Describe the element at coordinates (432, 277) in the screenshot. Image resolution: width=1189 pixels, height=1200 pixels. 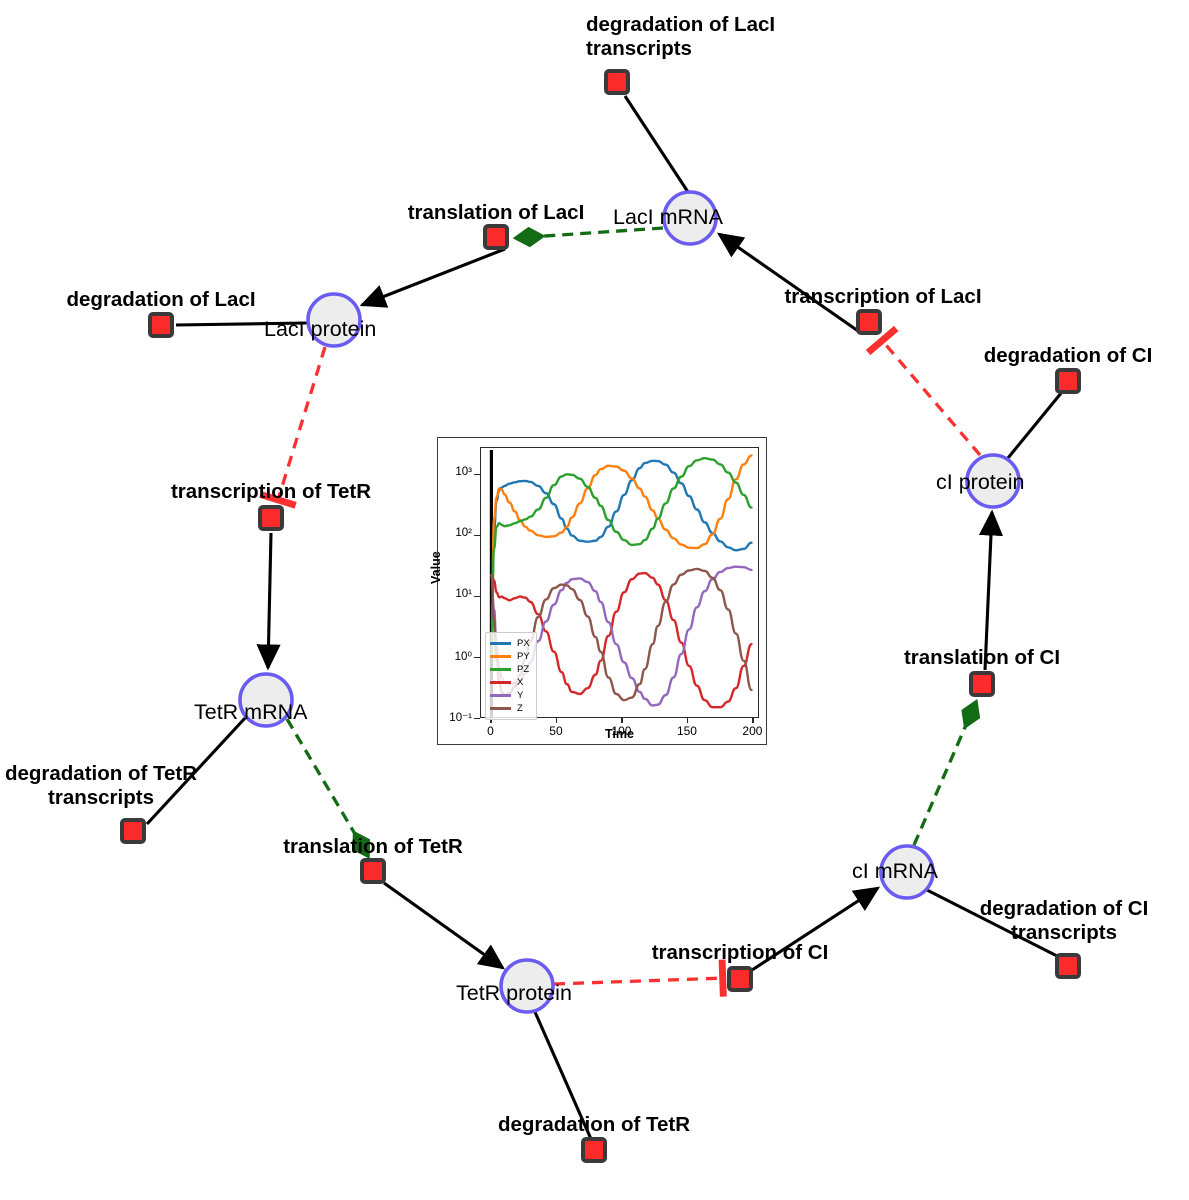
I see `edge-translation-laci-to-laci-protein` at that location.